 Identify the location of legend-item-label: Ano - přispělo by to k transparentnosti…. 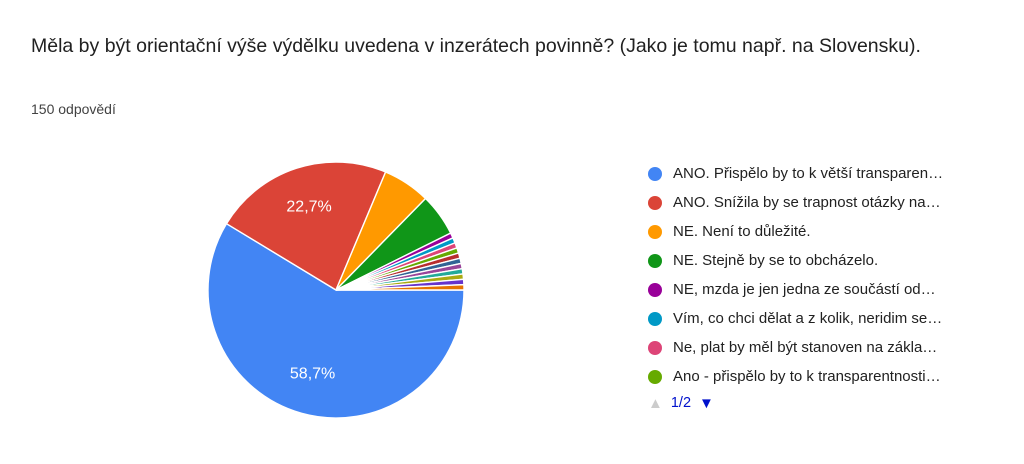
(807, 376).